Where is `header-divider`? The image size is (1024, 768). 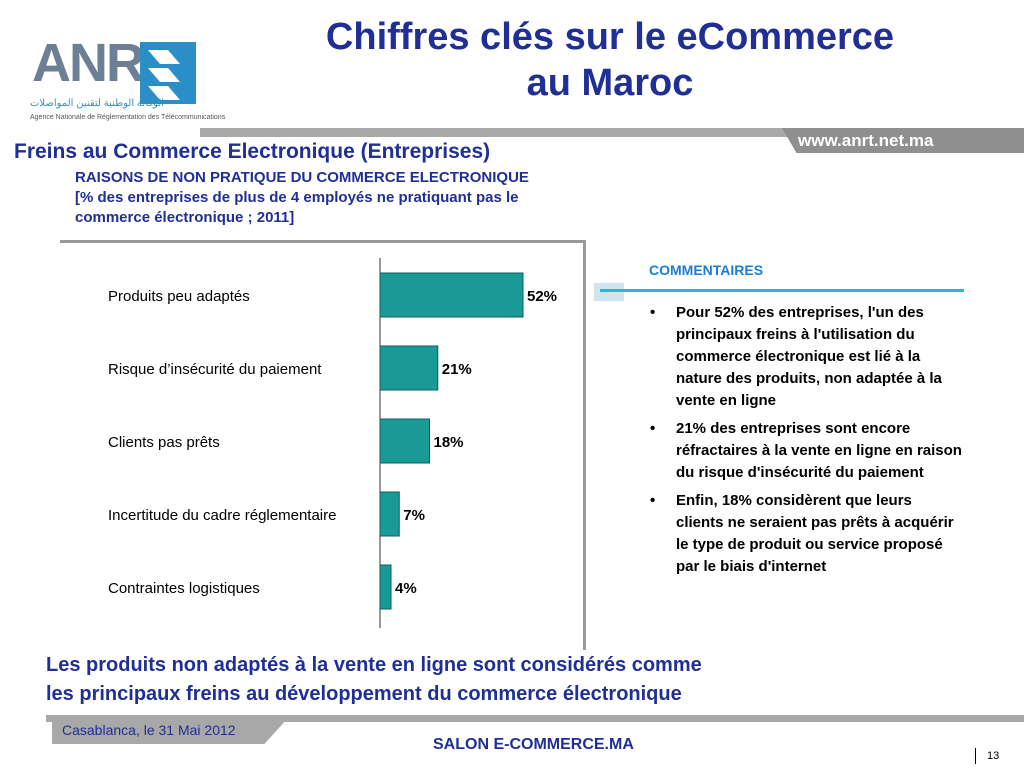
header-divider is located at coordinates (612, 132).